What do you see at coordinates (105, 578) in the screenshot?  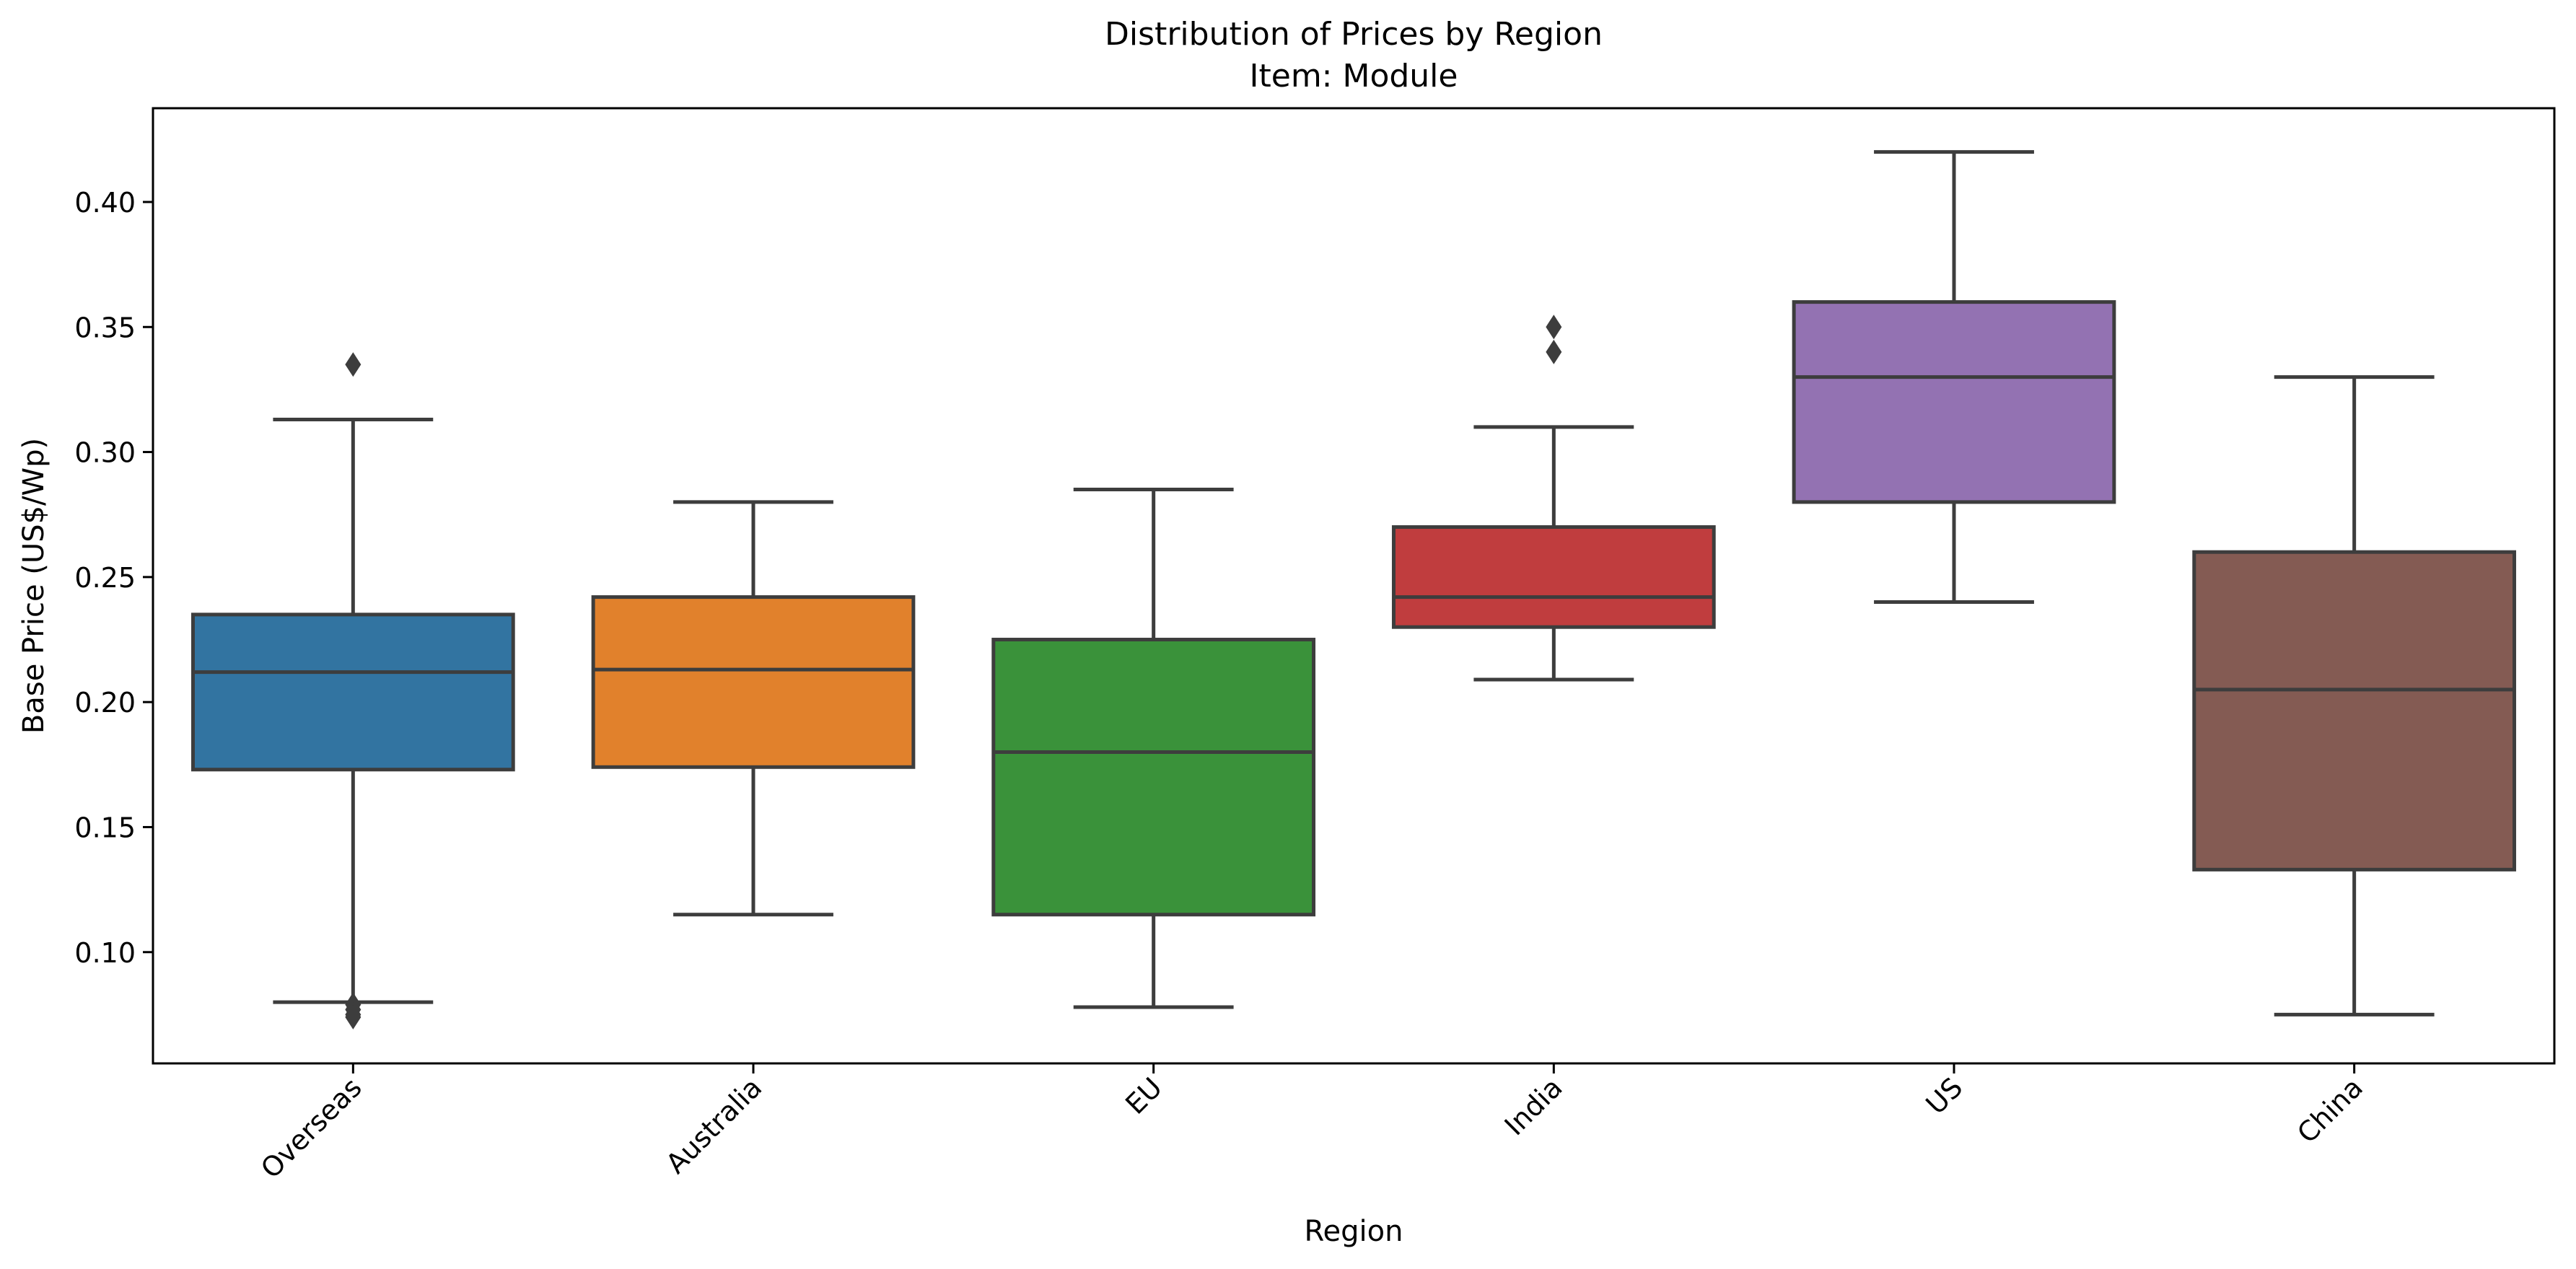 I see `y-tick-label: 0.25` at bounding box center [105, 578].